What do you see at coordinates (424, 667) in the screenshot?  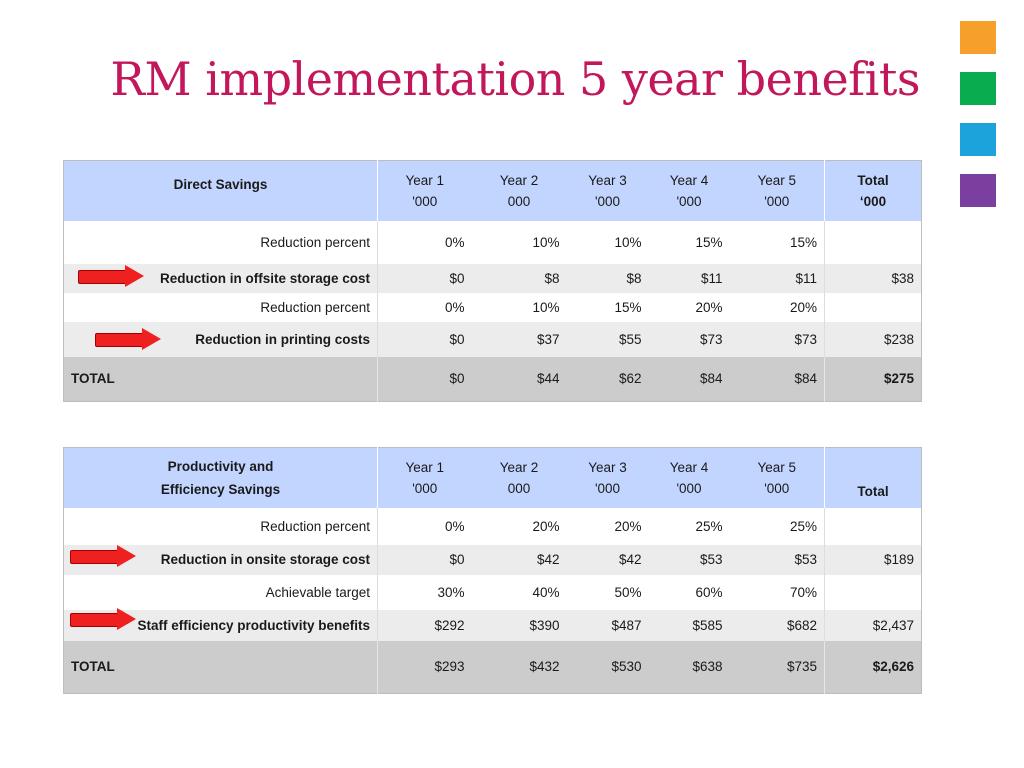 I see `total-year-1: $293` at bounding box center [424, 667].